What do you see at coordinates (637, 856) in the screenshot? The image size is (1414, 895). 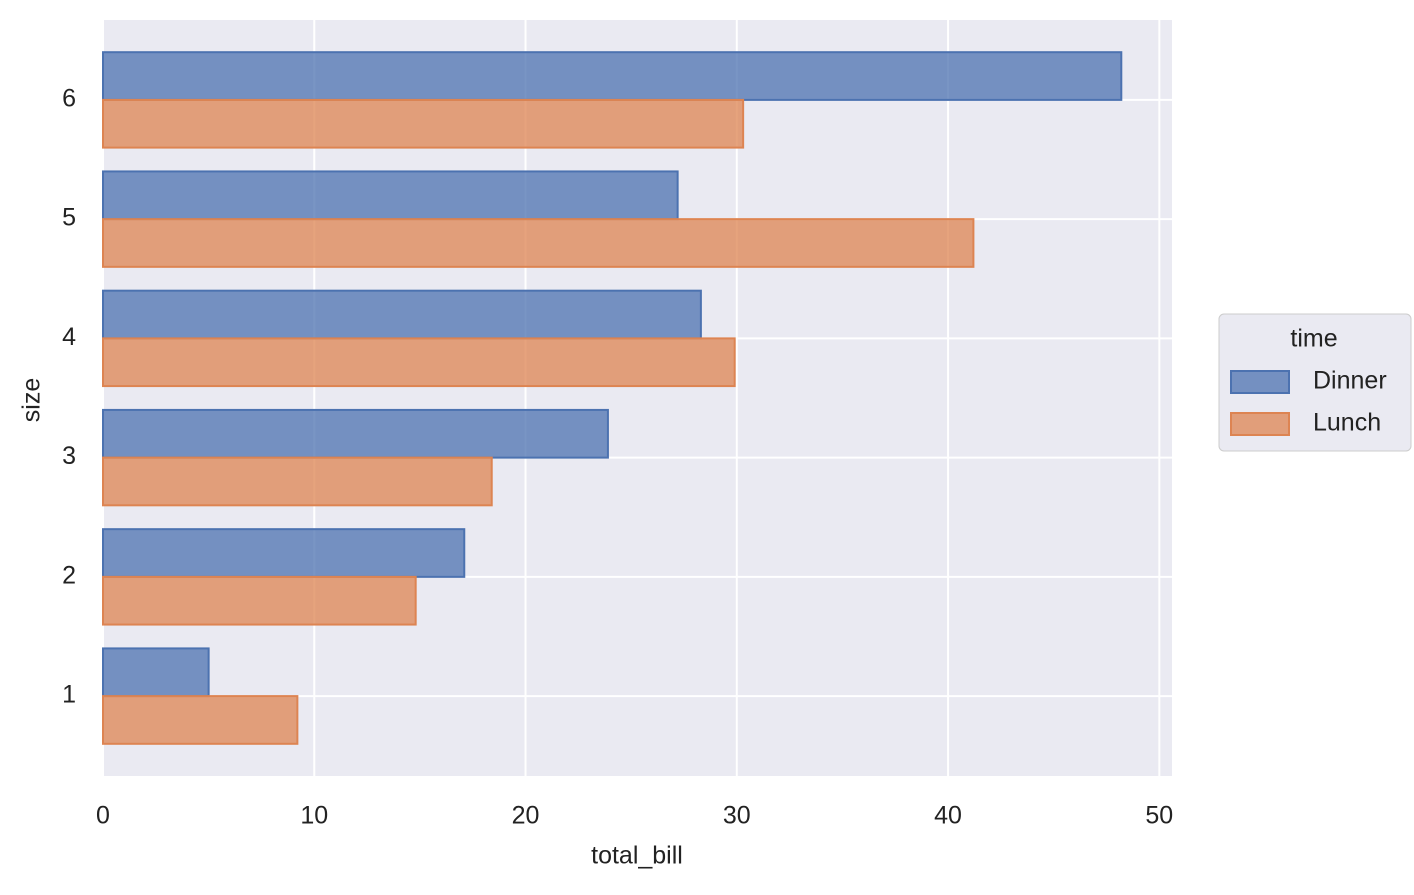 I see `x-axis-label: total_bill` at bounding box center [637, 856].